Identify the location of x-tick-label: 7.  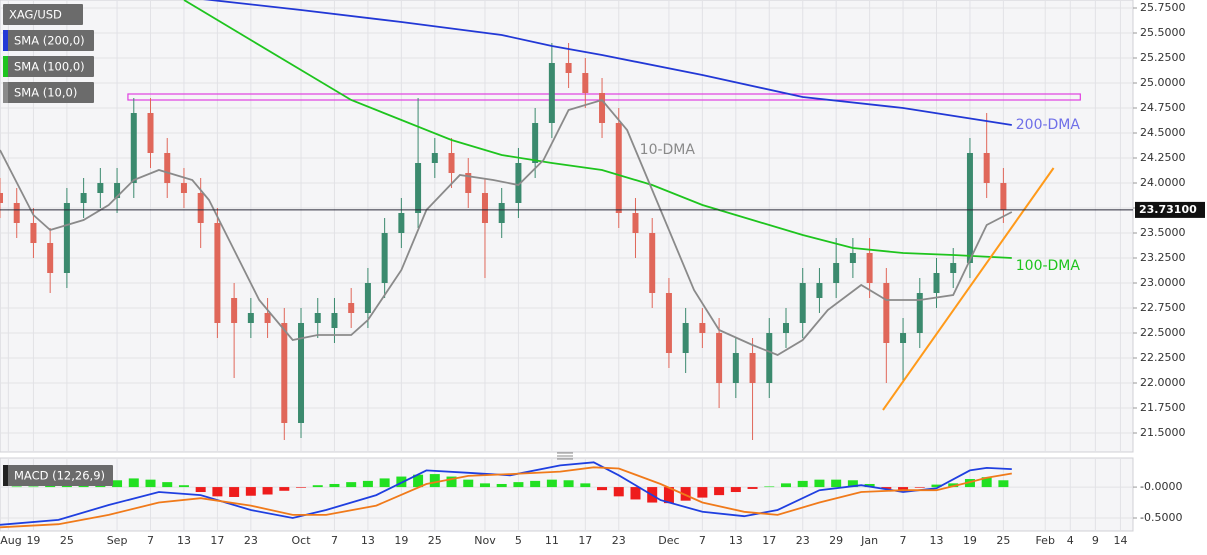
(150, 540).